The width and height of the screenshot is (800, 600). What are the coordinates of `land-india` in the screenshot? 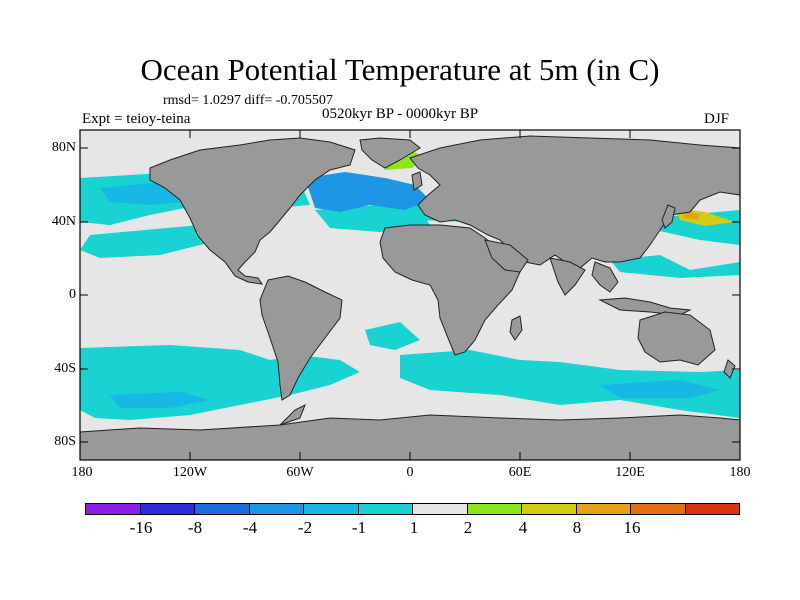 It's located at (567, 276).